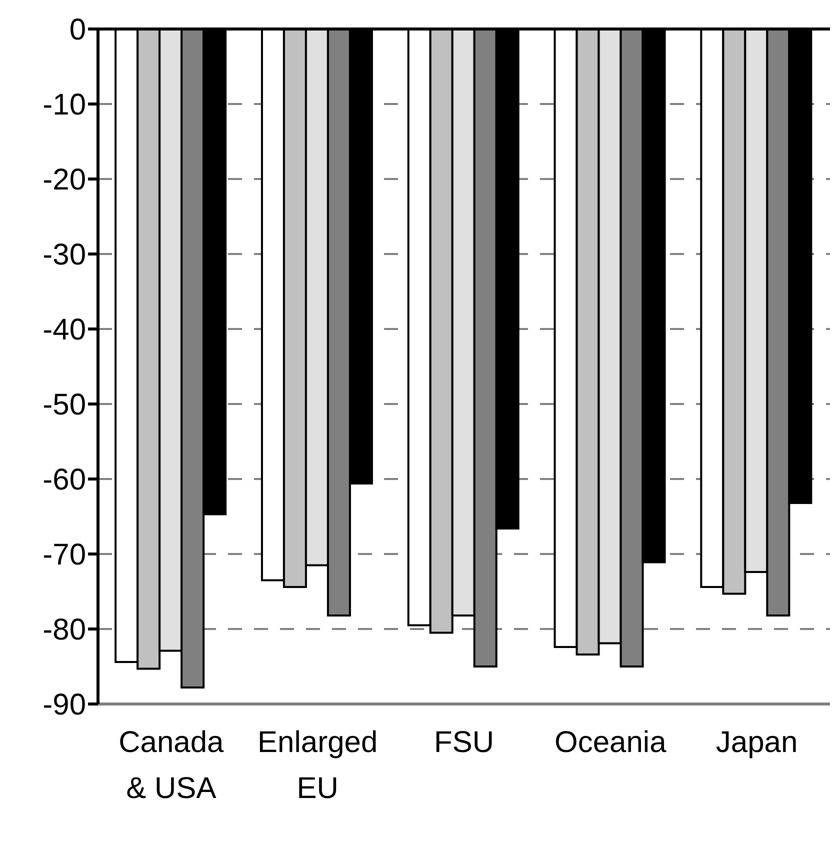  I want to click on x-tick-label: Oceania, so click(610, 742).